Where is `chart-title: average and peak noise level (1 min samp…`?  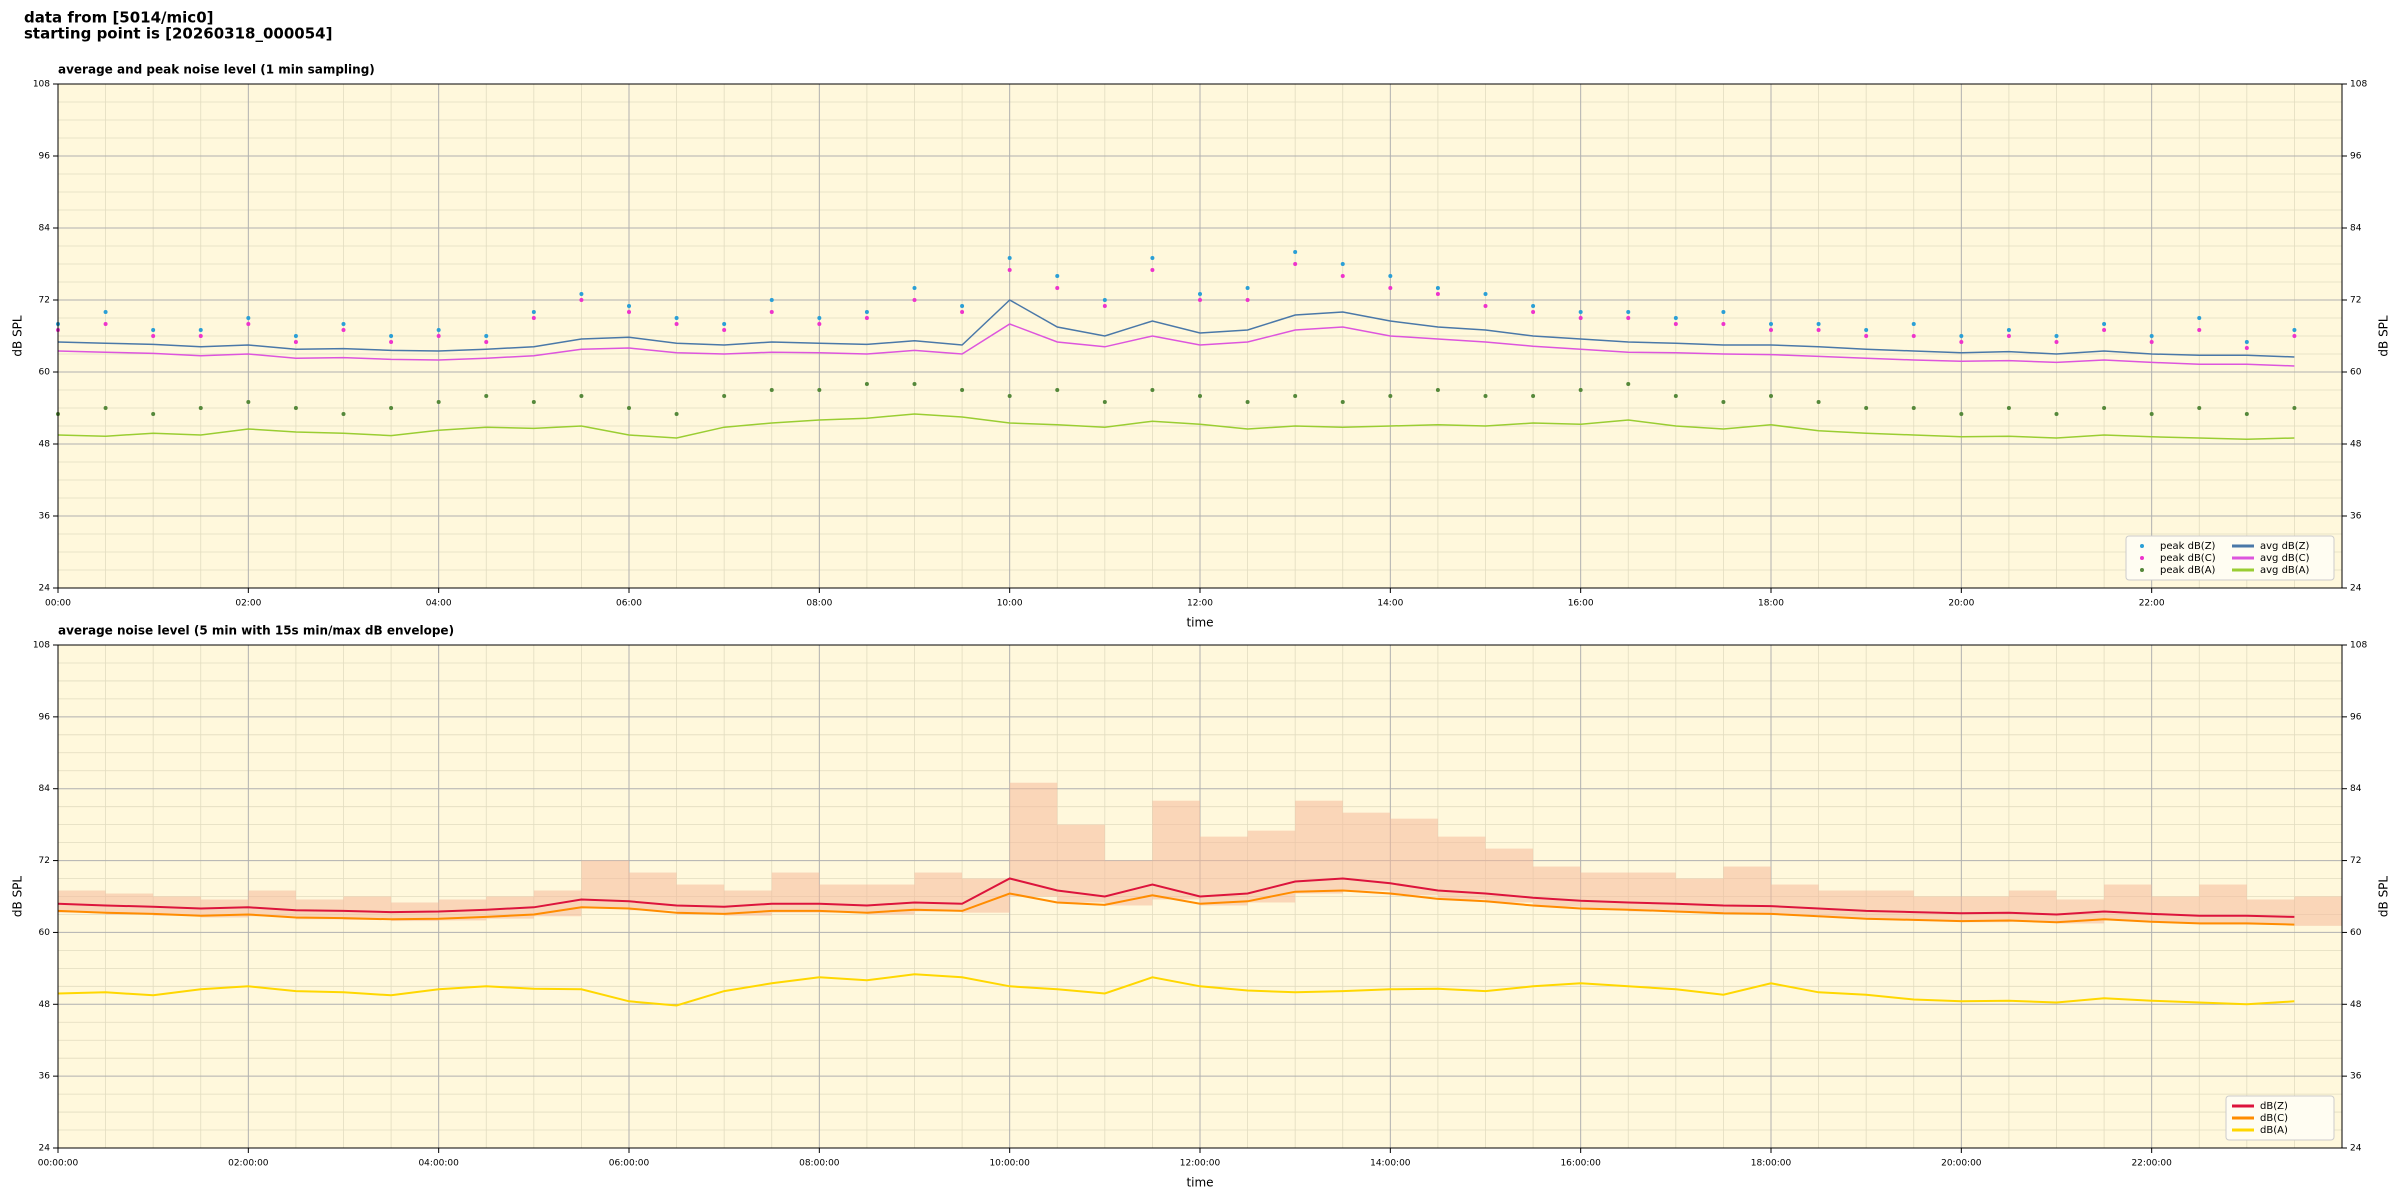 chart-title: average and peak noise level (1 min samp… is located at coordinates (216, 70).